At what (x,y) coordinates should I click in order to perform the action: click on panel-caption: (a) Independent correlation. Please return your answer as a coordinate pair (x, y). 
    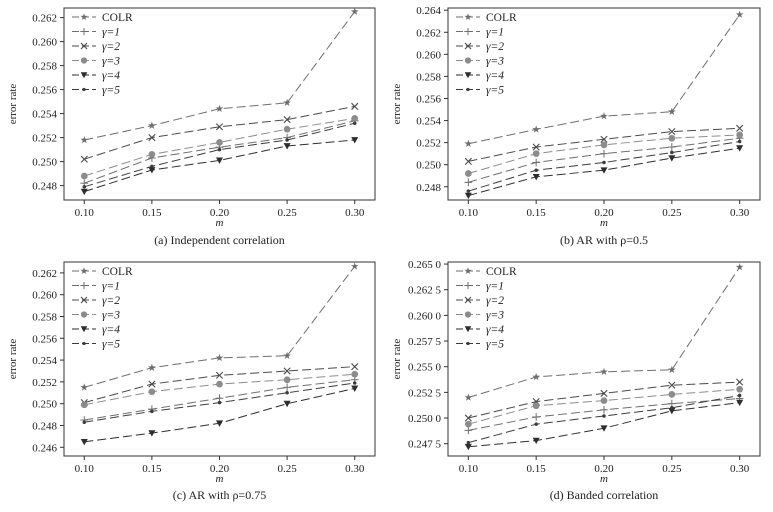
    Looking at the image, I should click on (219, 240).